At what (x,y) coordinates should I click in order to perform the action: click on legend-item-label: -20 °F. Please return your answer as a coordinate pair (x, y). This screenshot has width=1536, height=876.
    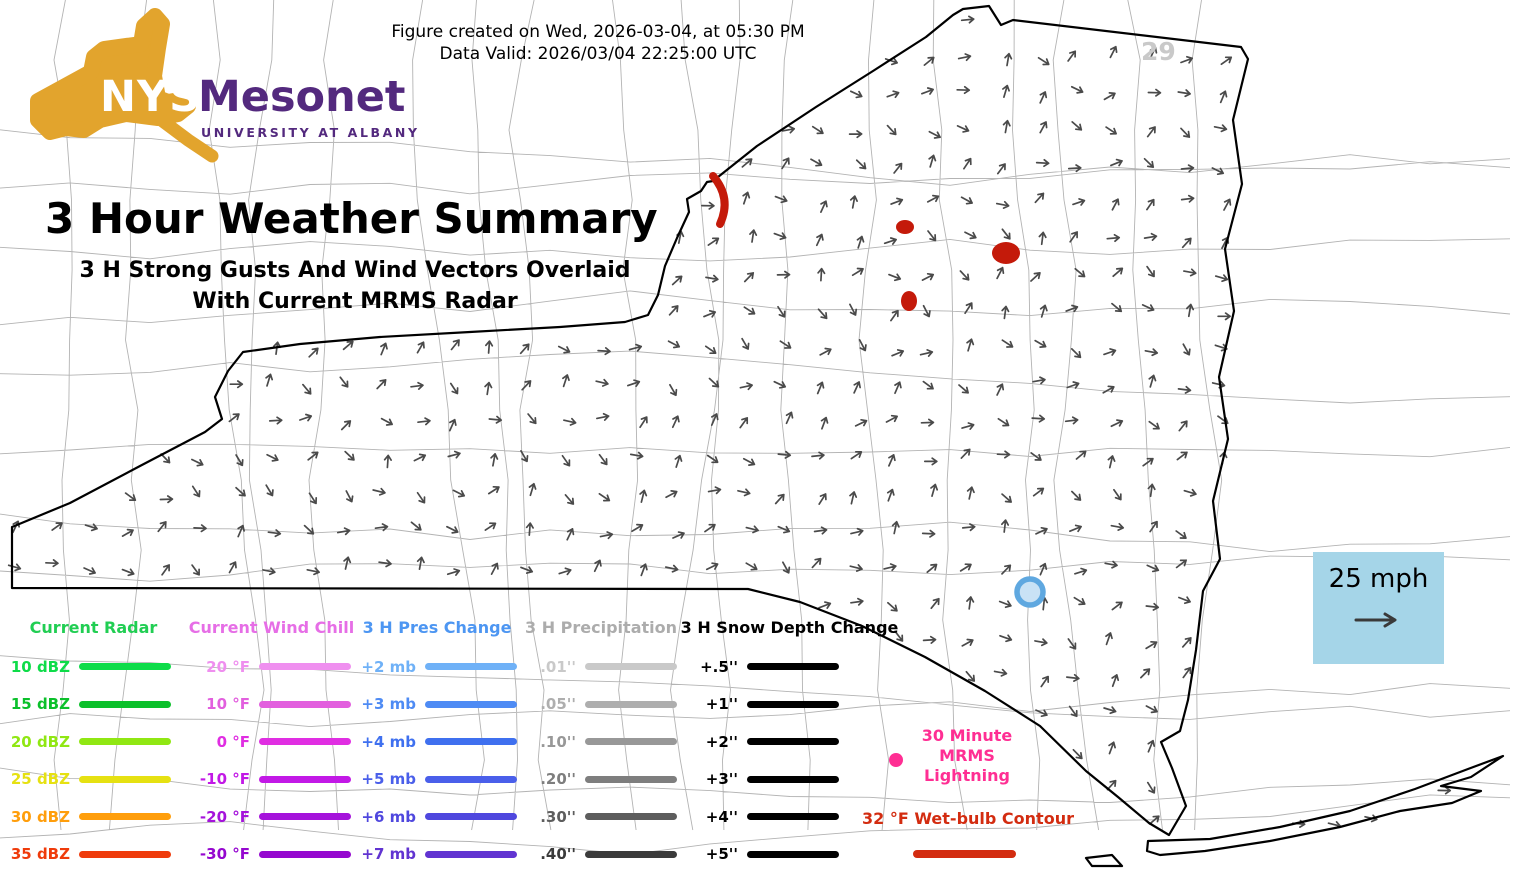
    Looking at the image, I should click on (224, 816).